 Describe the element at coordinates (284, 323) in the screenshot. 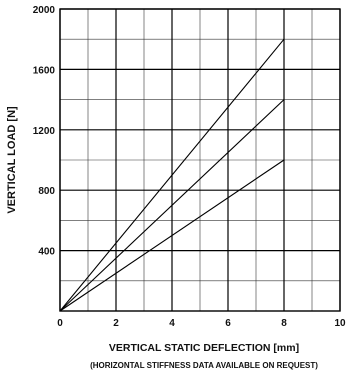

I see `x-tick-label: 8` at that location.